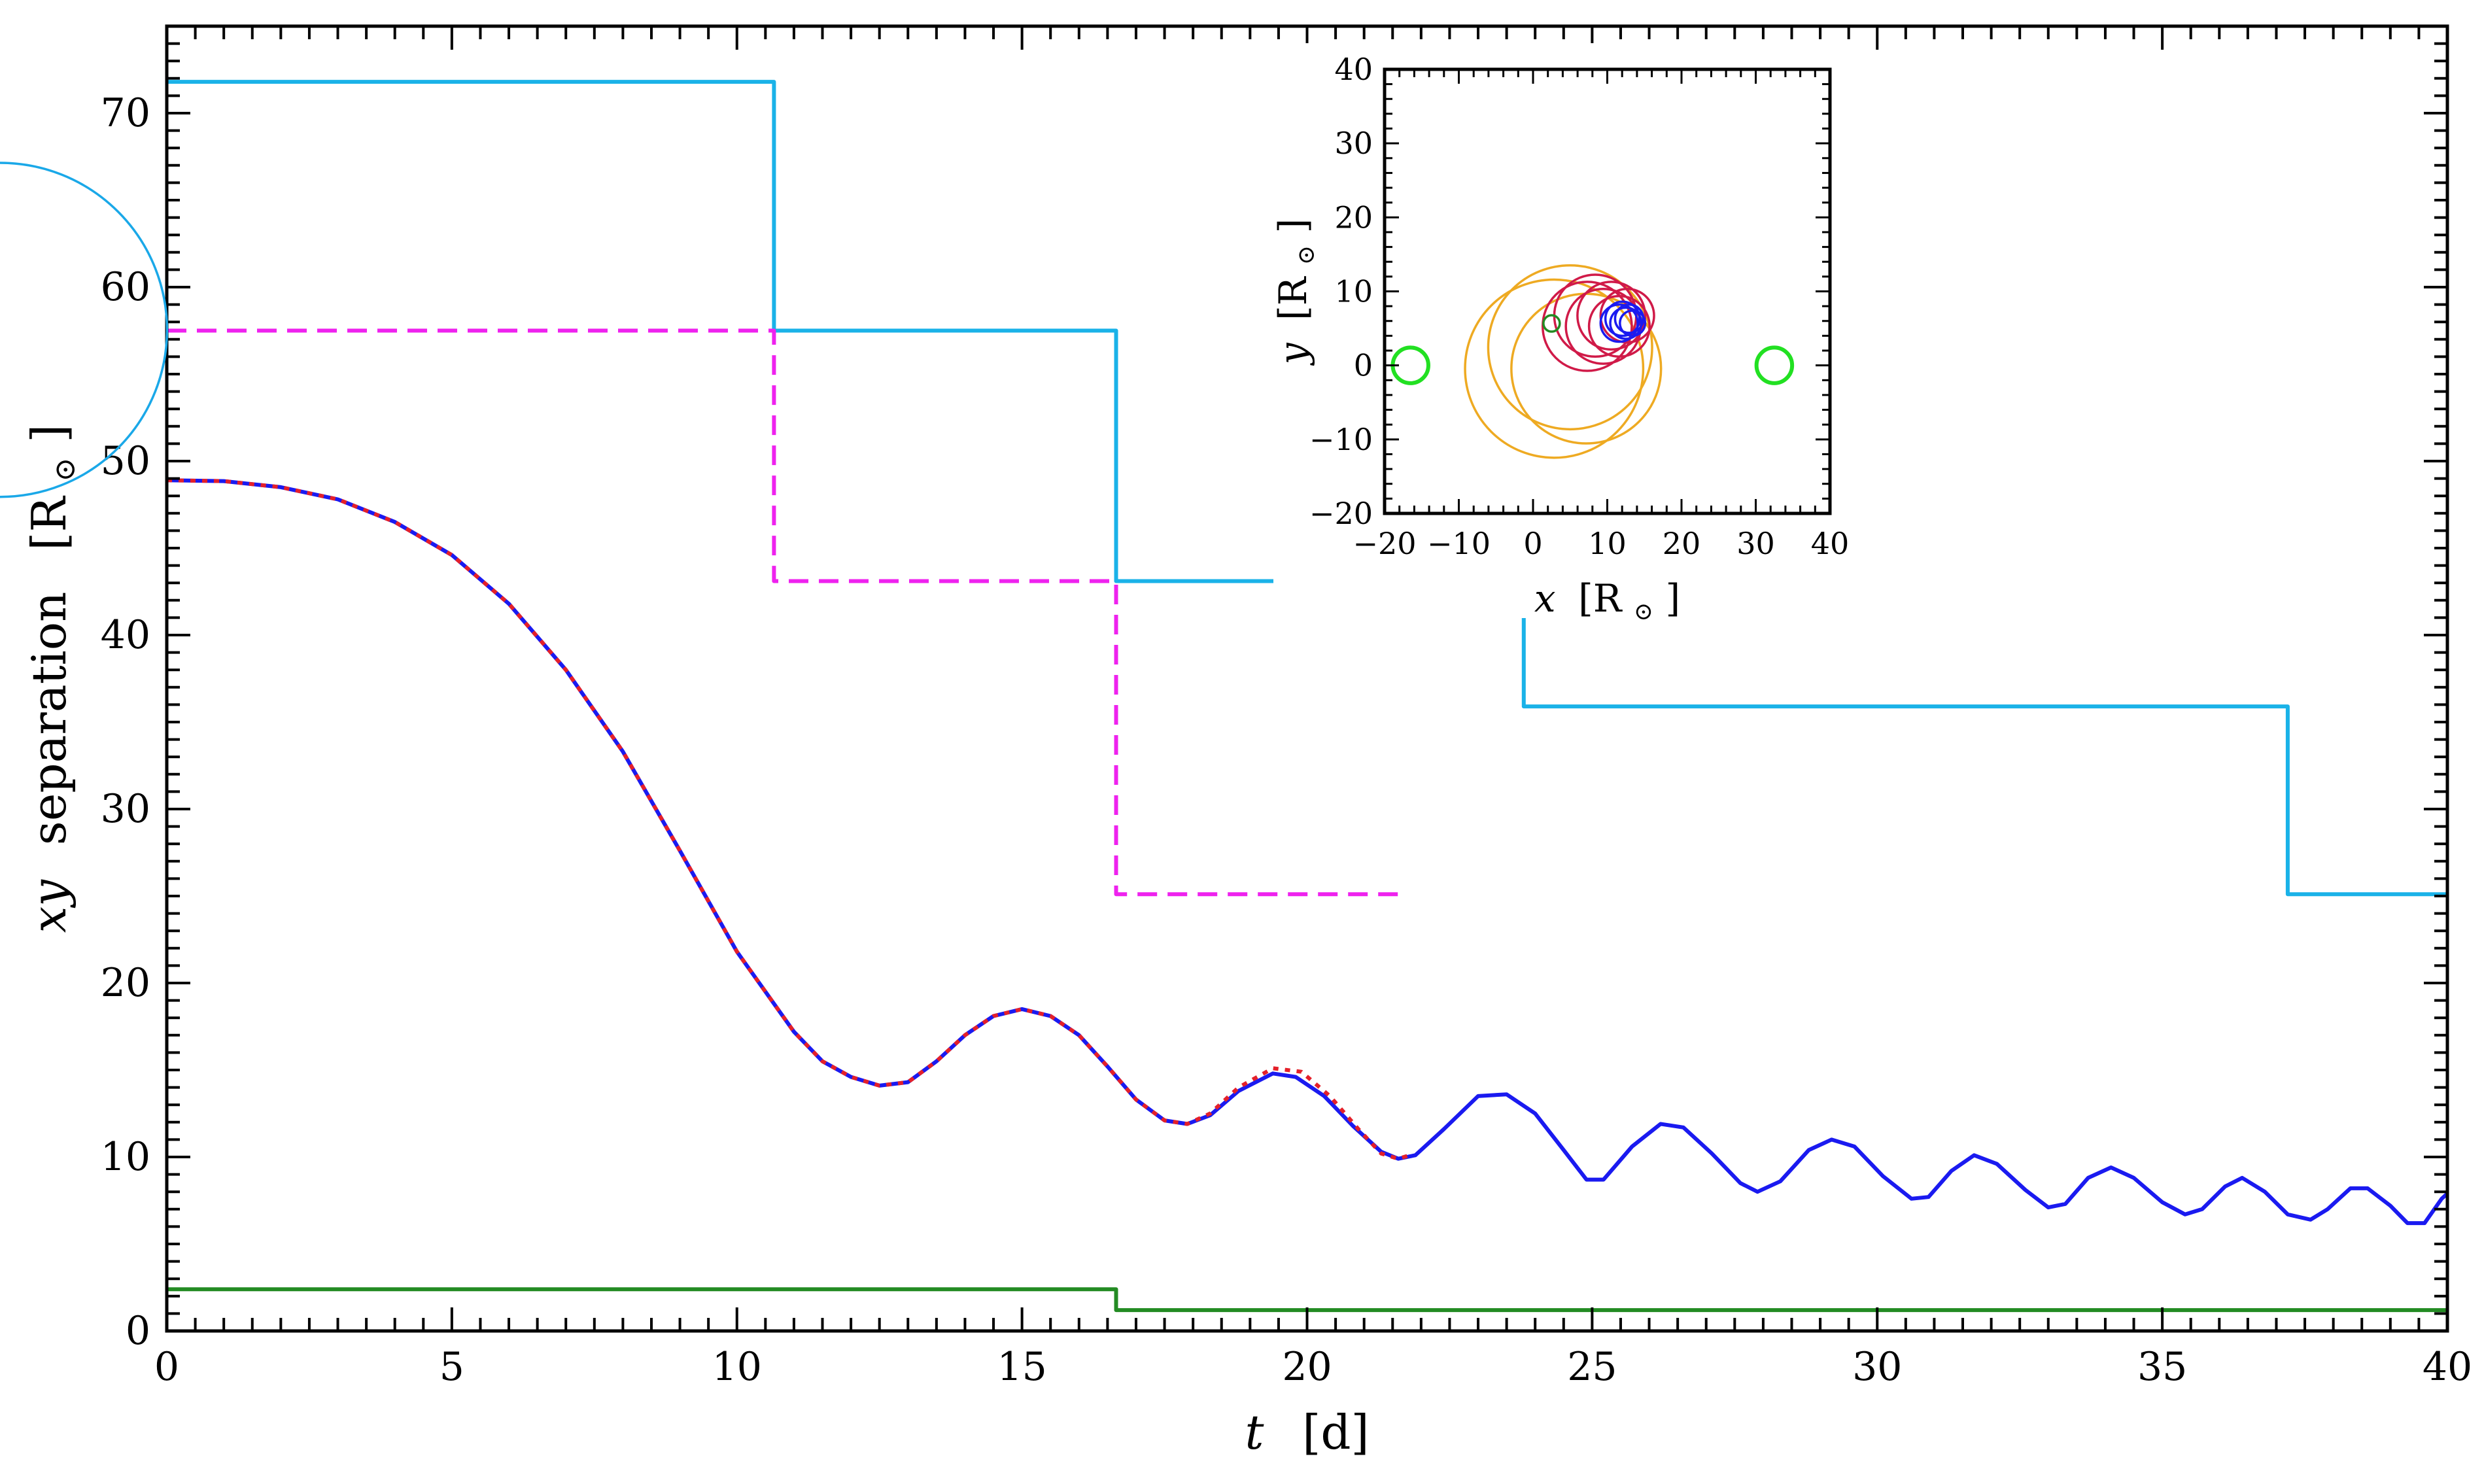  What do you see at coordinates (452, 1367) in the screenshot?
I see `x-tick-label: 5` at bounding box center [452, 1367].